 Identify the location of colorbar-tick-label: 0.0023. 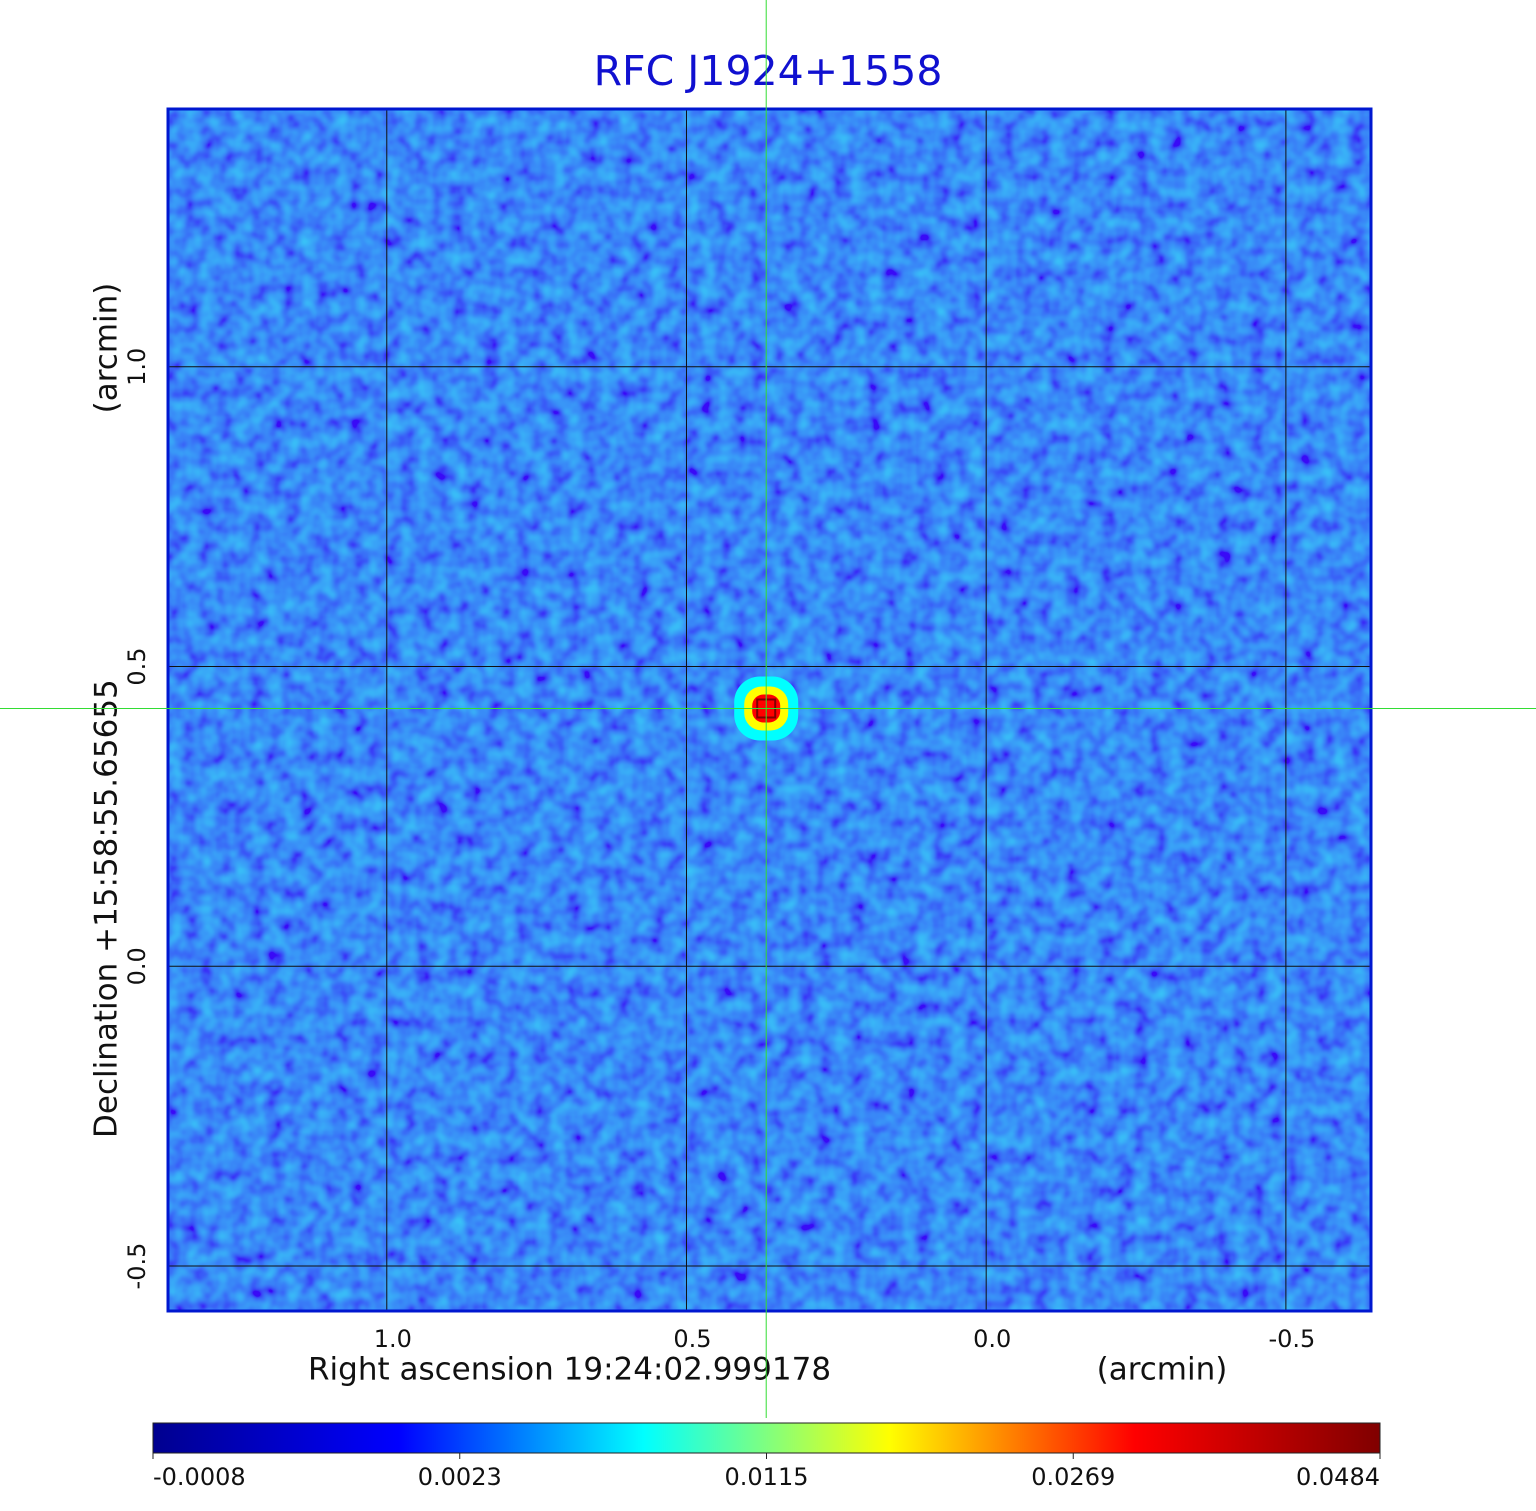
(460, 1477).